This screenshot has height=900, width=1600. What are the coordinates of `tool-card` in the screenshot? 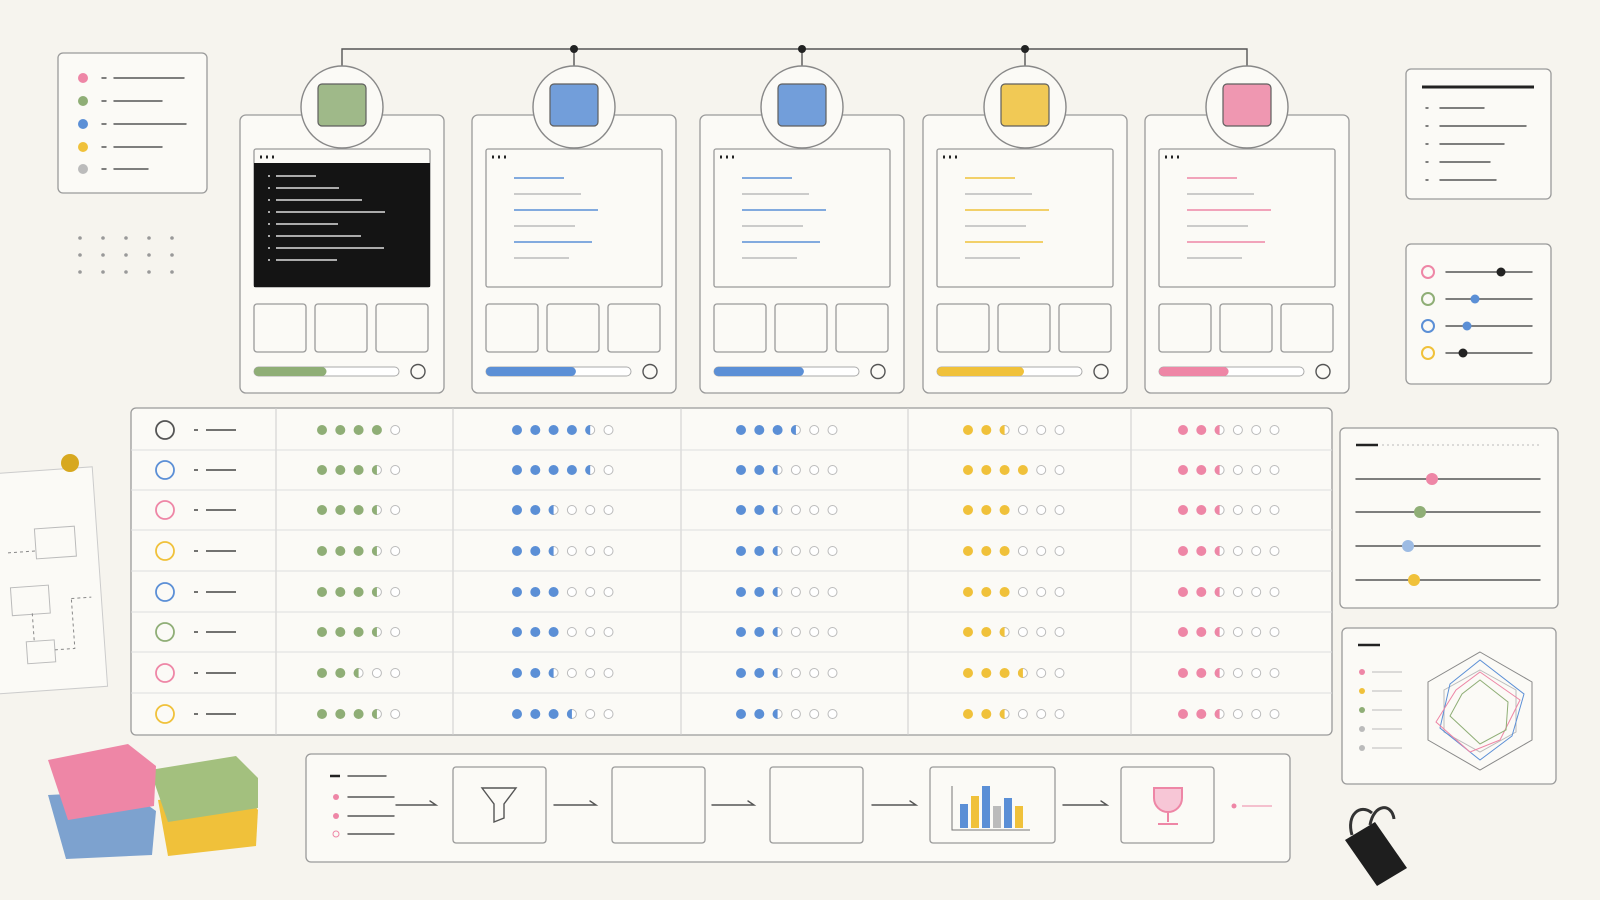 It's located at (802, 229).